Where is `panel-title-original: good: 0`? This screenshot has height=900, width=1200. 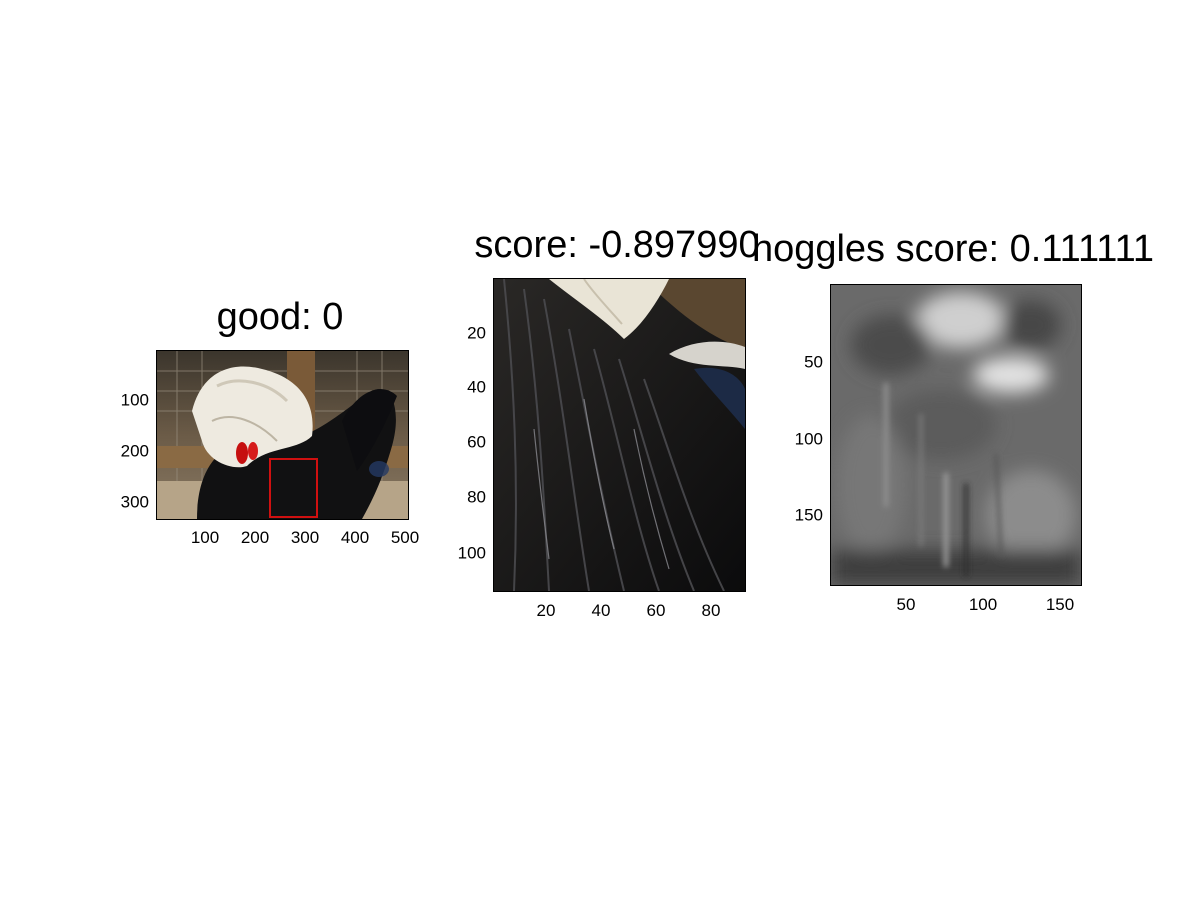
panel-title-original: good: 0 is located at coordinates (280, 317).